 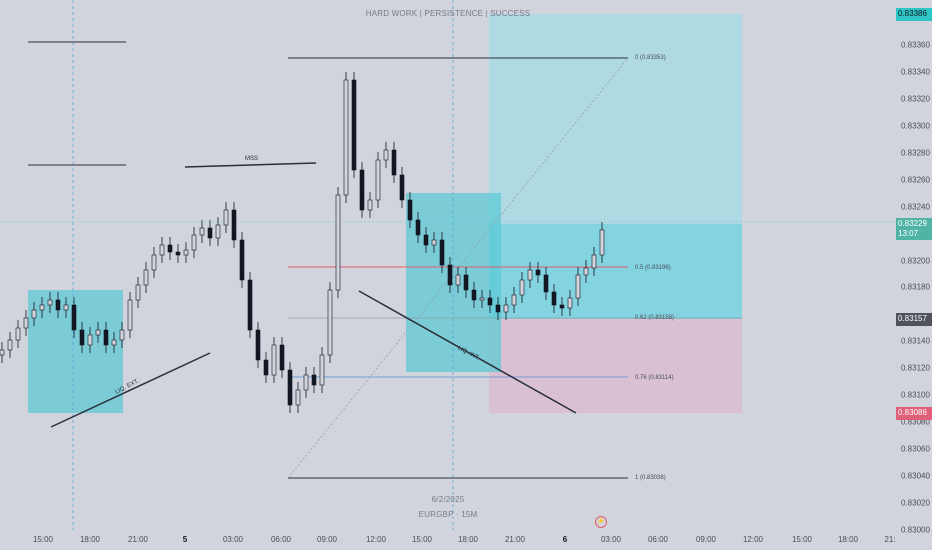 What do you see at coordinates (915, 530) in the screenshot?
I see `price-tick-label: 0.83000` at bounding box center [915, 530].